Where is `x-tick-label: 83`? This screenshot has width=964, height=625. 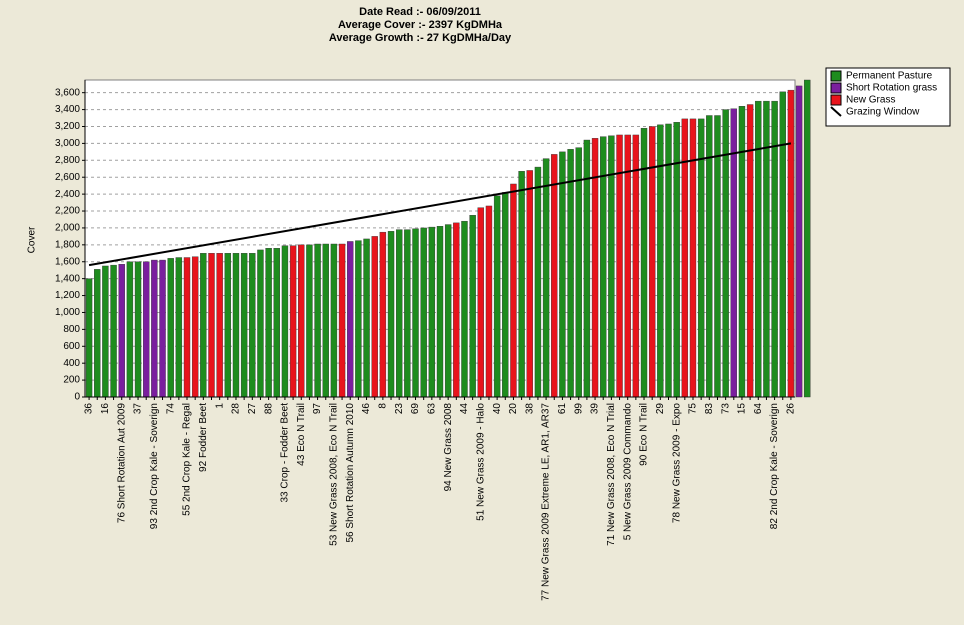
x-tick-label: 83 is located at coordinates (709, 409).